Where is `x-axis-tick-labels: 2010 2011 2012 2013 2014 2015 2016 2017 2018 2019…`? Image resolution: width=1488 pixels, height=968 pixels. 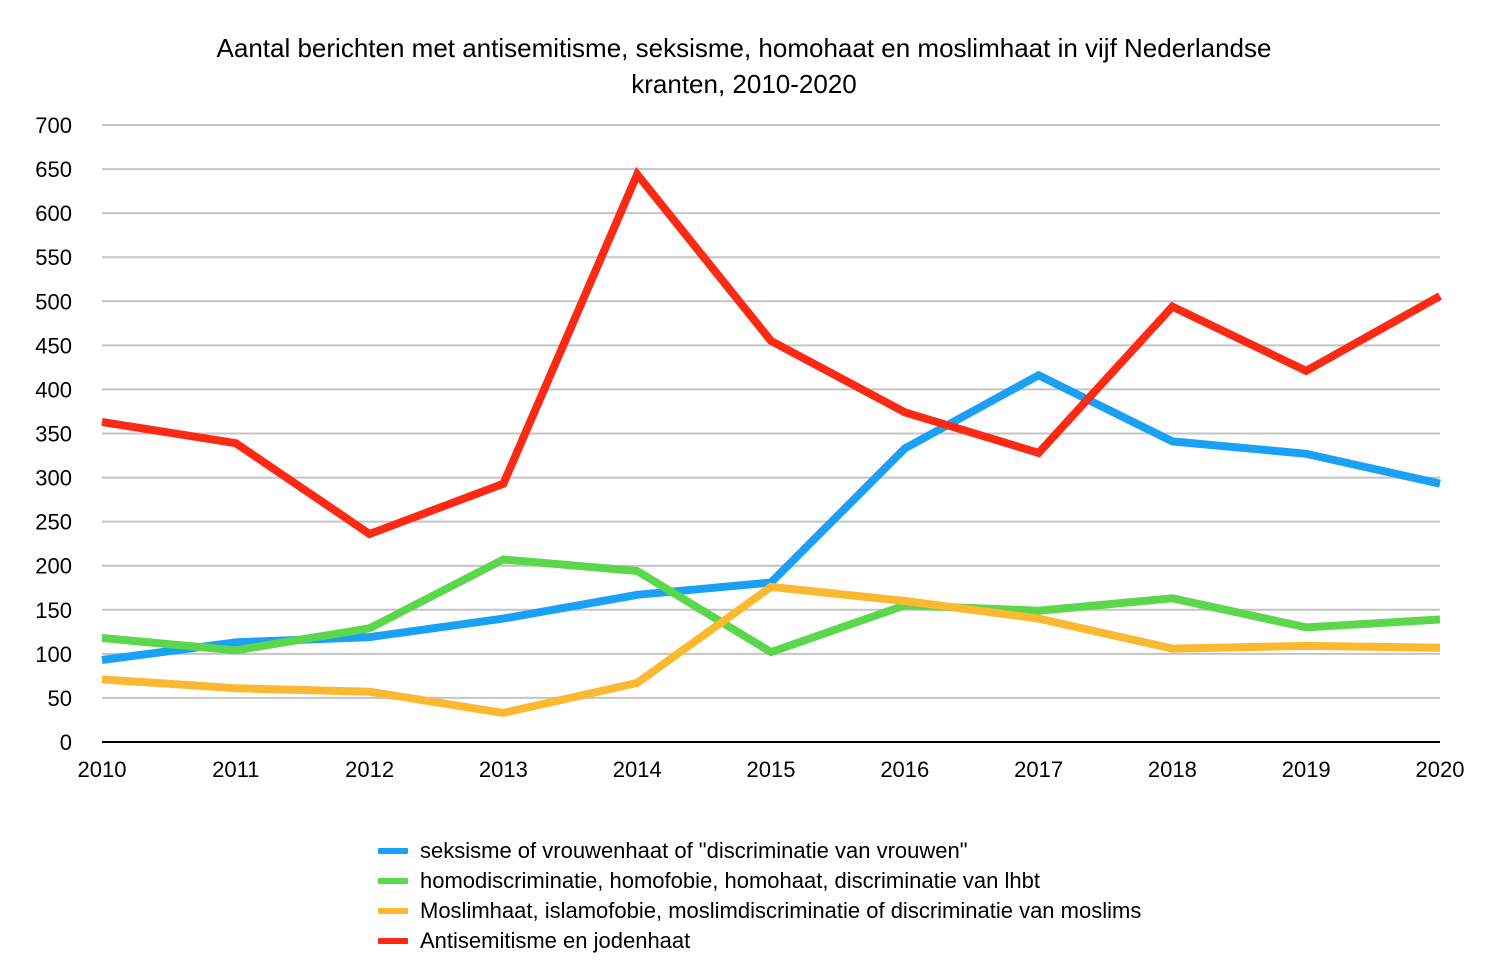 x-axis-tick-labels: 2010 2011 2012 2013 2014 2015 2016 2017 2018 2019… is located at coordinates (771, 769).